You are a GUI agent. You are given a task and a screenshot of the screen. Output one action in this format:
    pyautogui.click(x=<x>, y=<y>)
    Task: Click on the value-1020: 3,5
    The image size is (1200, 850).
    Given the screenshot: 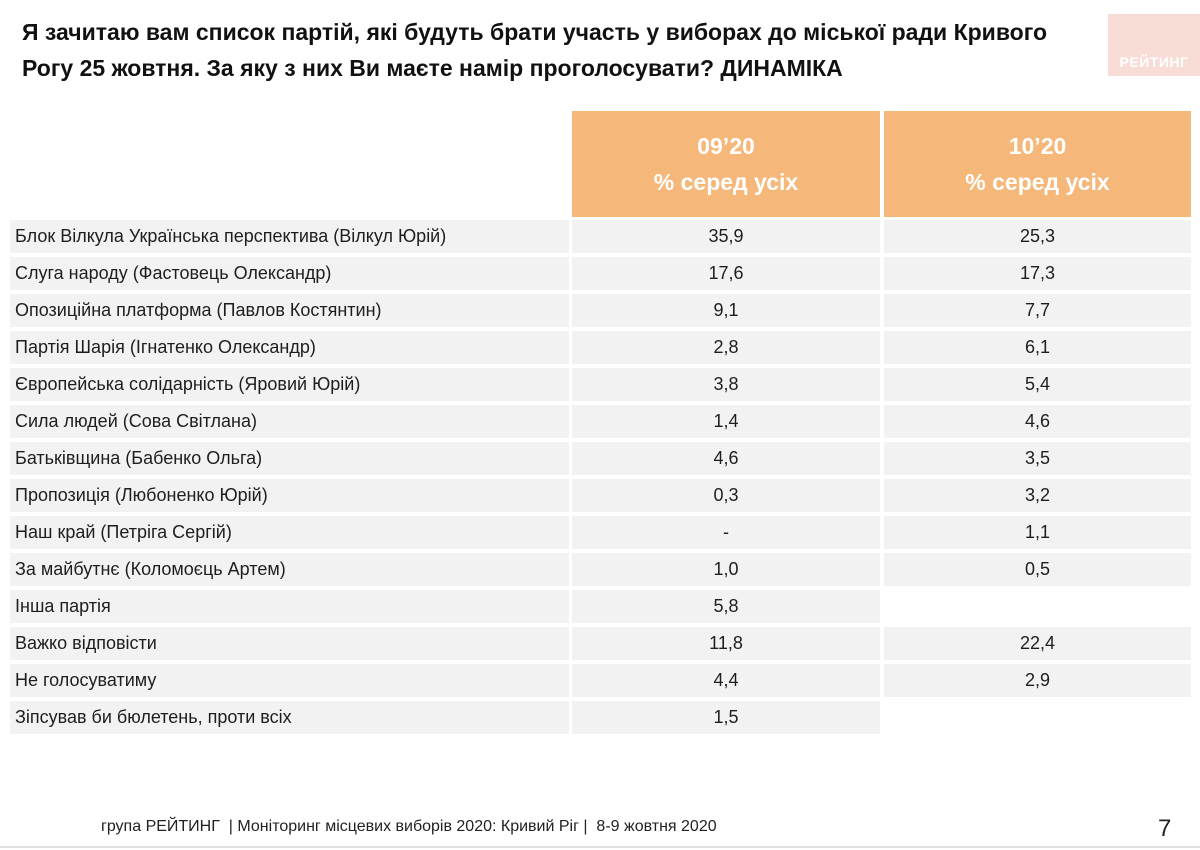 What is the action you would take?
    pyautogui.click(x=1037, y=458)
    